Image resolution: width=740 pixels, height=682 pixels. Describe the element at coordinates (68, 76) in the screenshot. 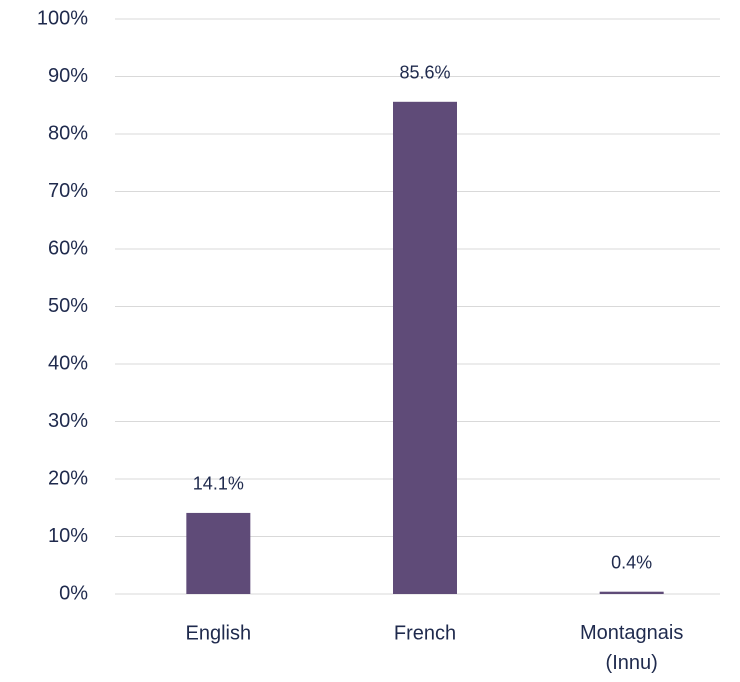

I see `y-tick-label: 90%` at that location.